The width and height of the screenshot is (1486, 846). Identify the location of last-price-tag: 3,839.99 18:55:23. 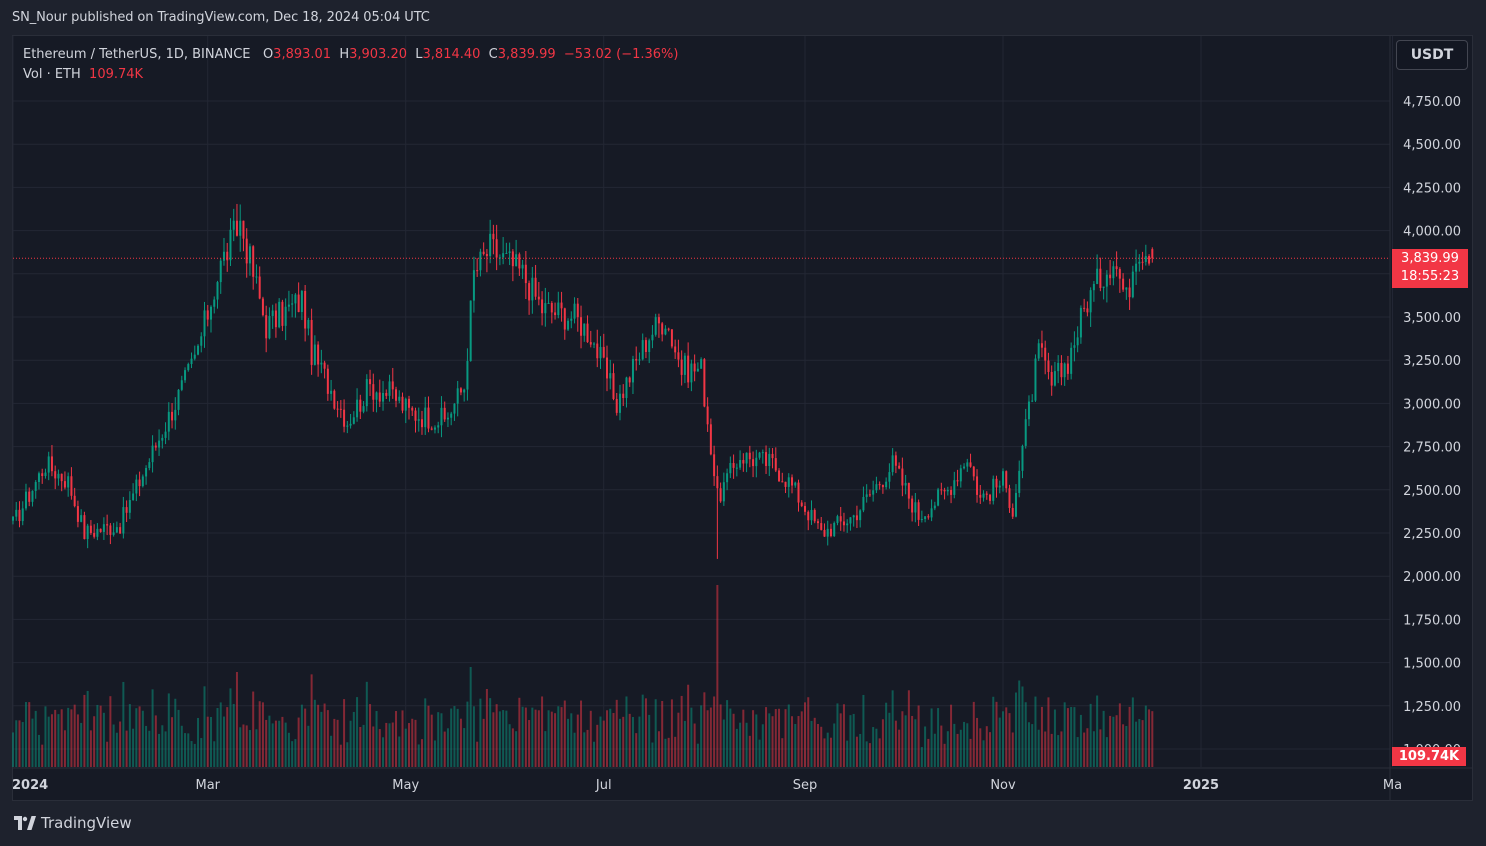
(1430, 268).